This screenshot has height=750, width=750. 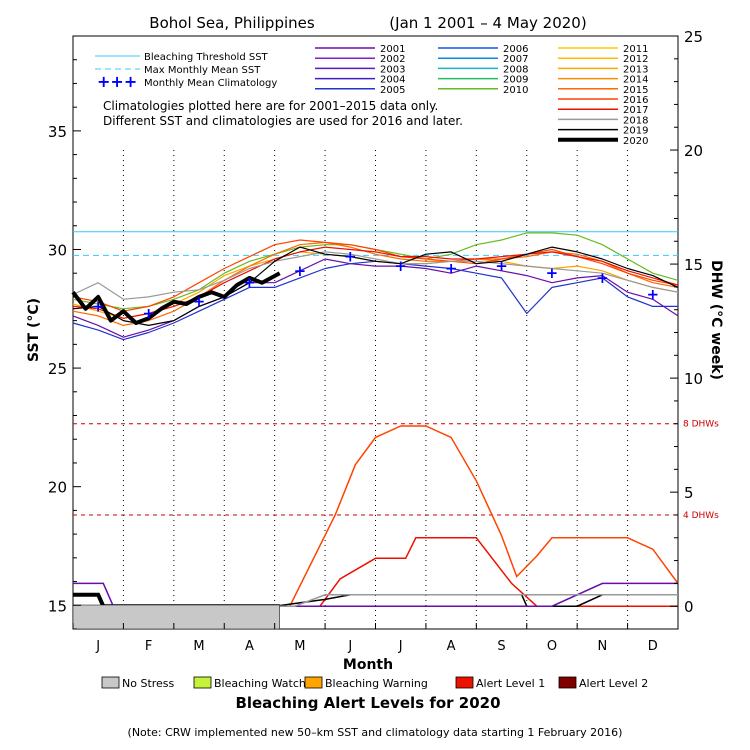 What do you see at coordinates (176, 298) in the screenshot?
I see `sst-line-2020` at bounding box center [176, 298].